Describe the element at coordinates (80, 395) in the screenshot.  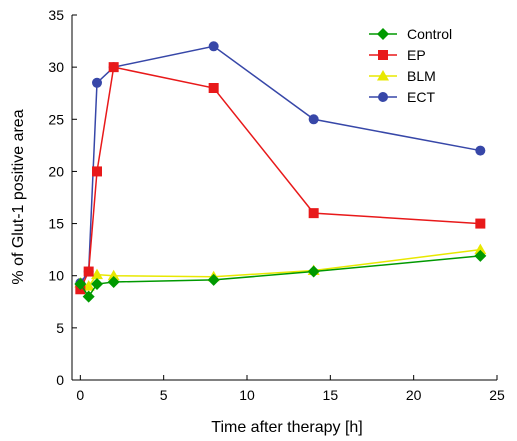
I see `x-tick-label: 0` at that location.